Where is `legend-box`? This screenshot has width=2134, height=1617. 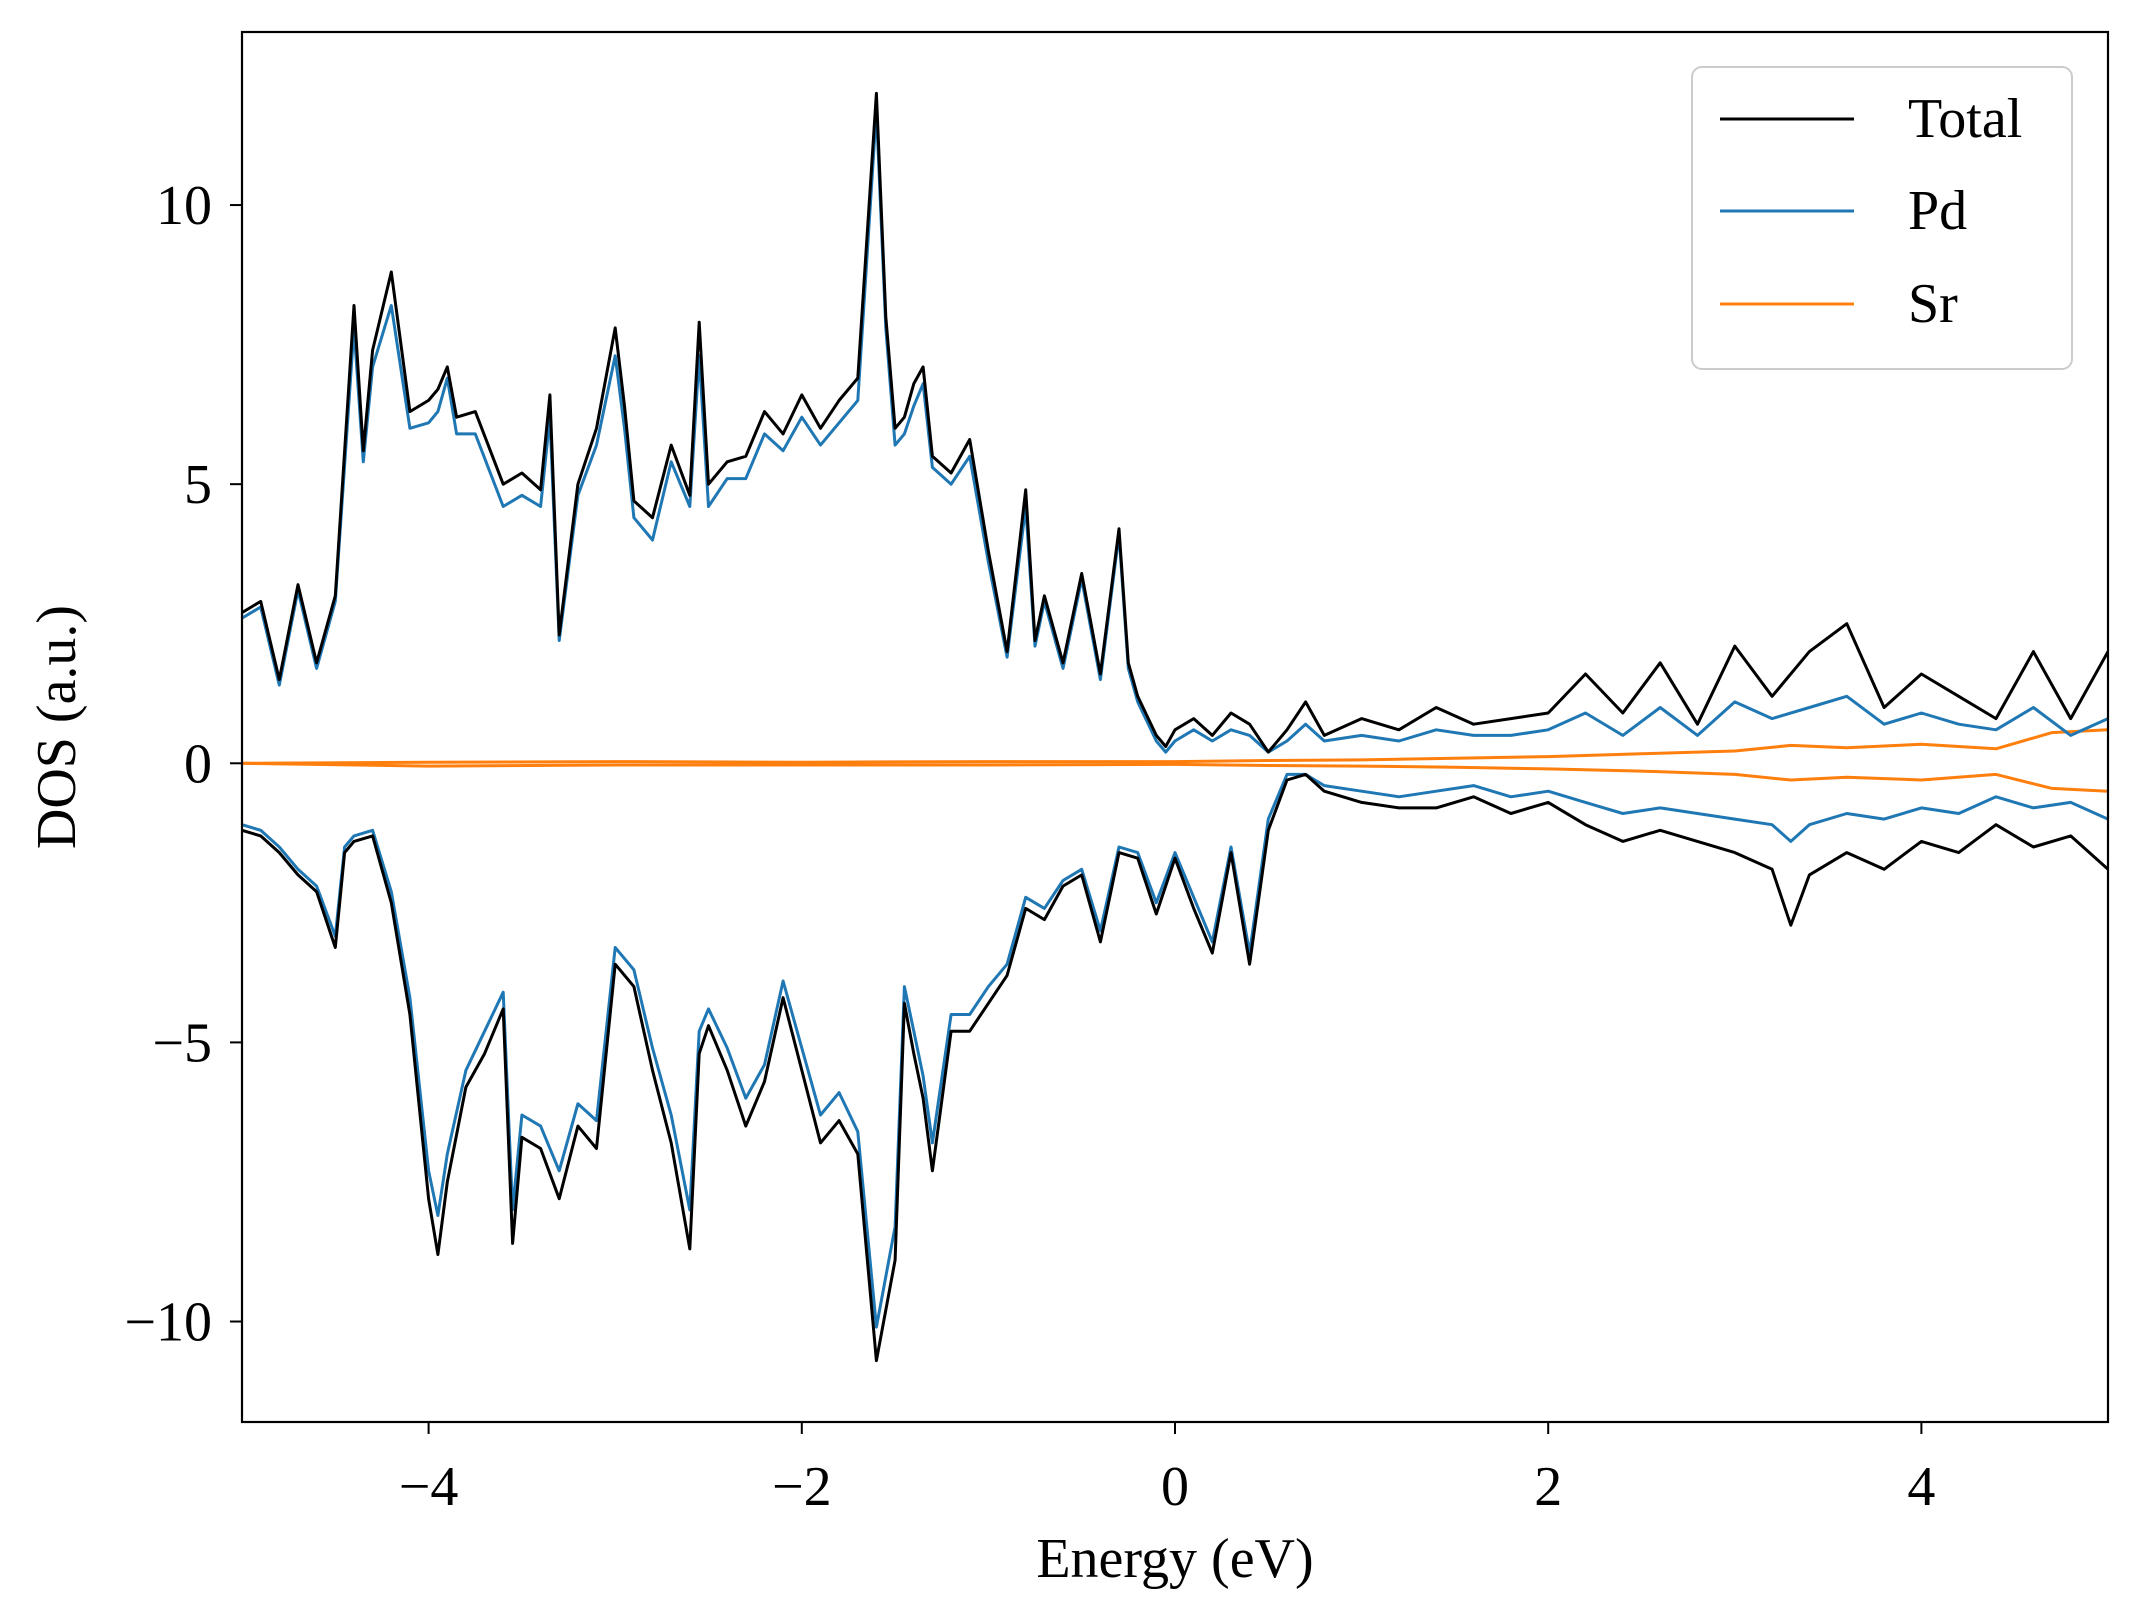
legend-box is located at coordinates (1882, 218).